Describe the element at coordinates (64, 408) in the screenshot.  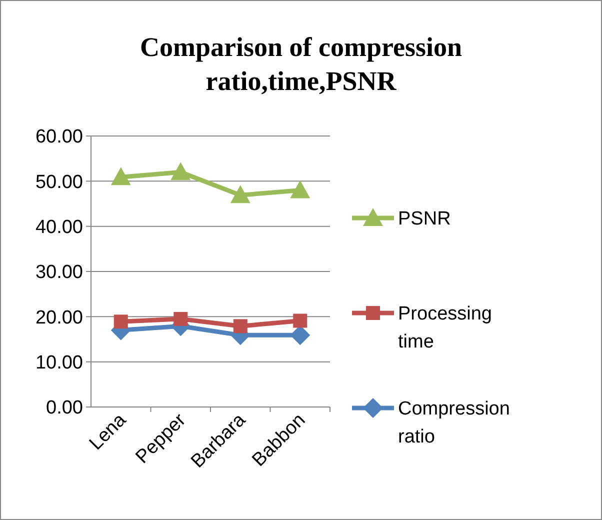
I see `y-tick-label: 0.00` at that location.